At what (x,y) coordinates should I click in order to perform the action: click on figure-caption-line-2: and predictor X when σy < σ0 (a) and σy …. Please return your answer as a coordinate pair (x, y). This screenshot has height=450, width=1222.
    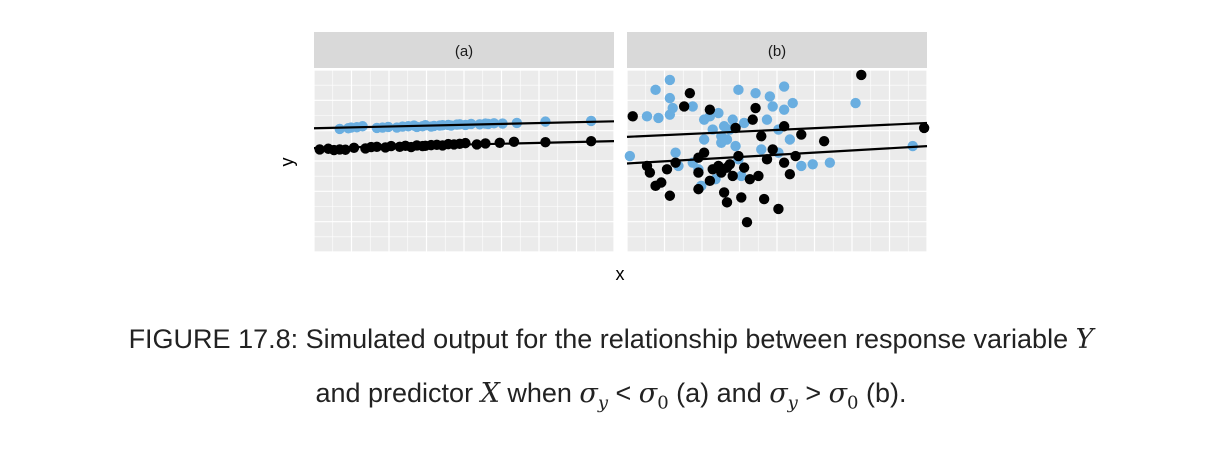
    Looking at the image, I should click on (611, 396).